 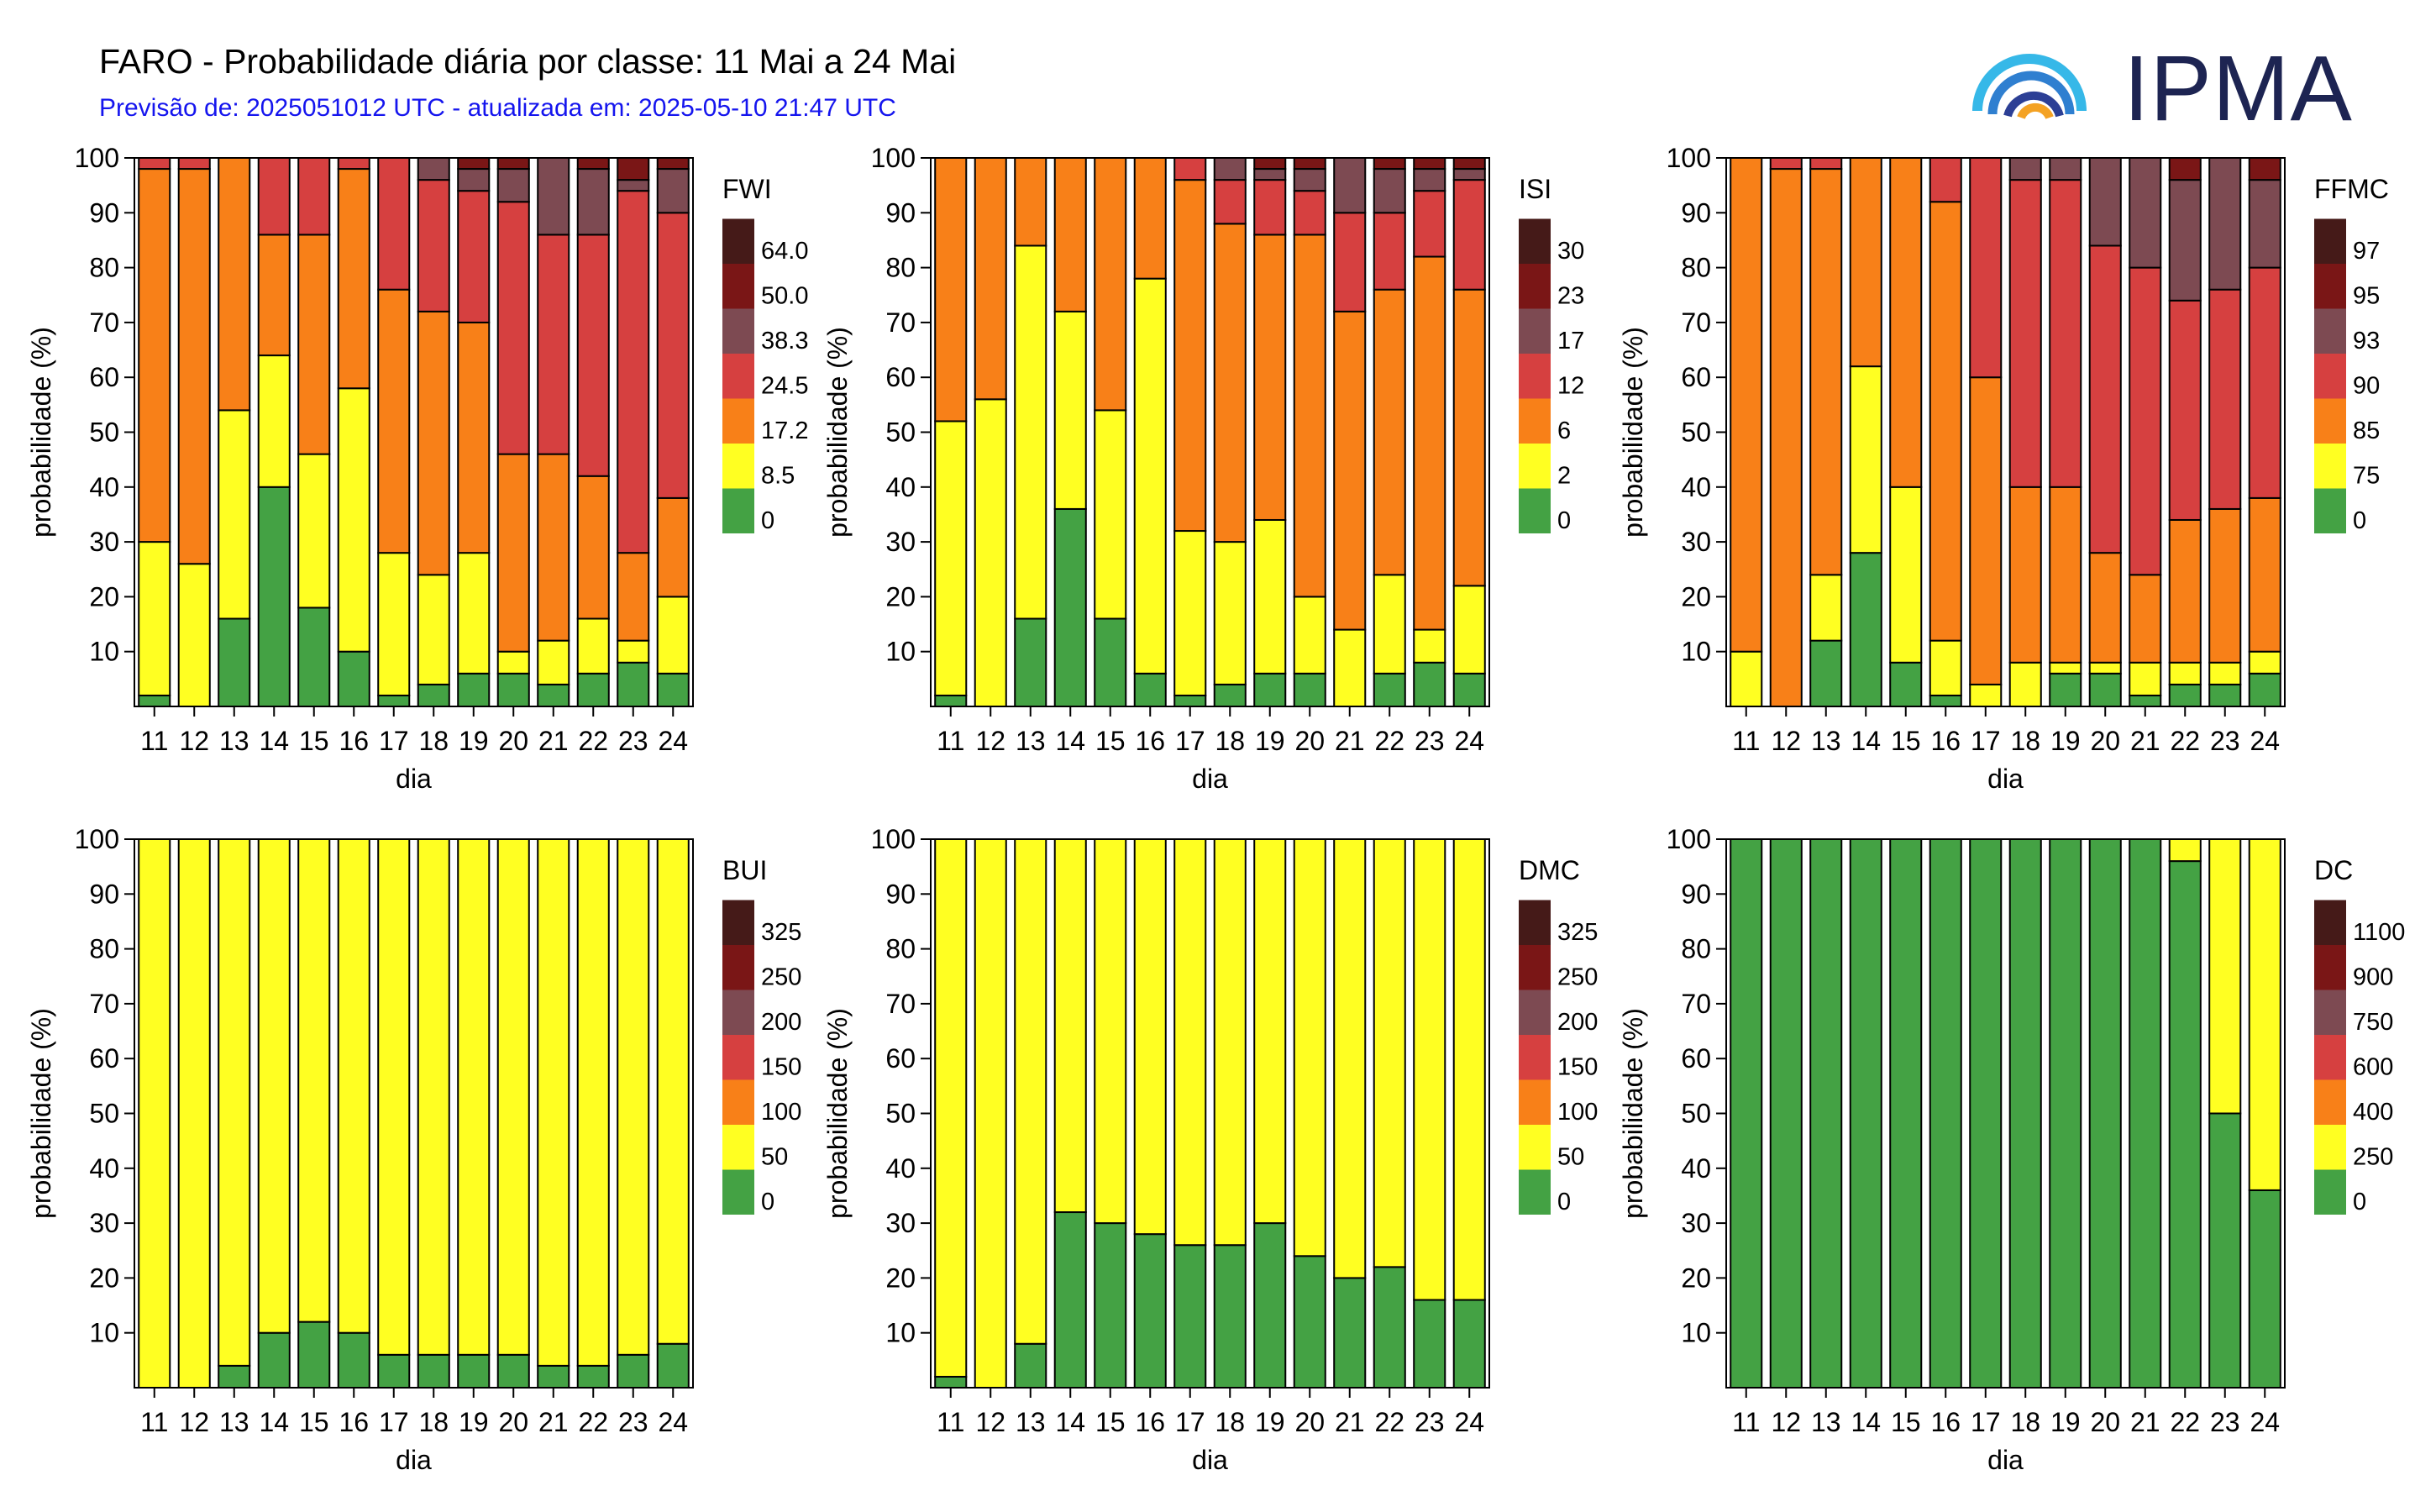 I want to click on ffmc-legend-label-5: 95, so click(x=2366, y=296).